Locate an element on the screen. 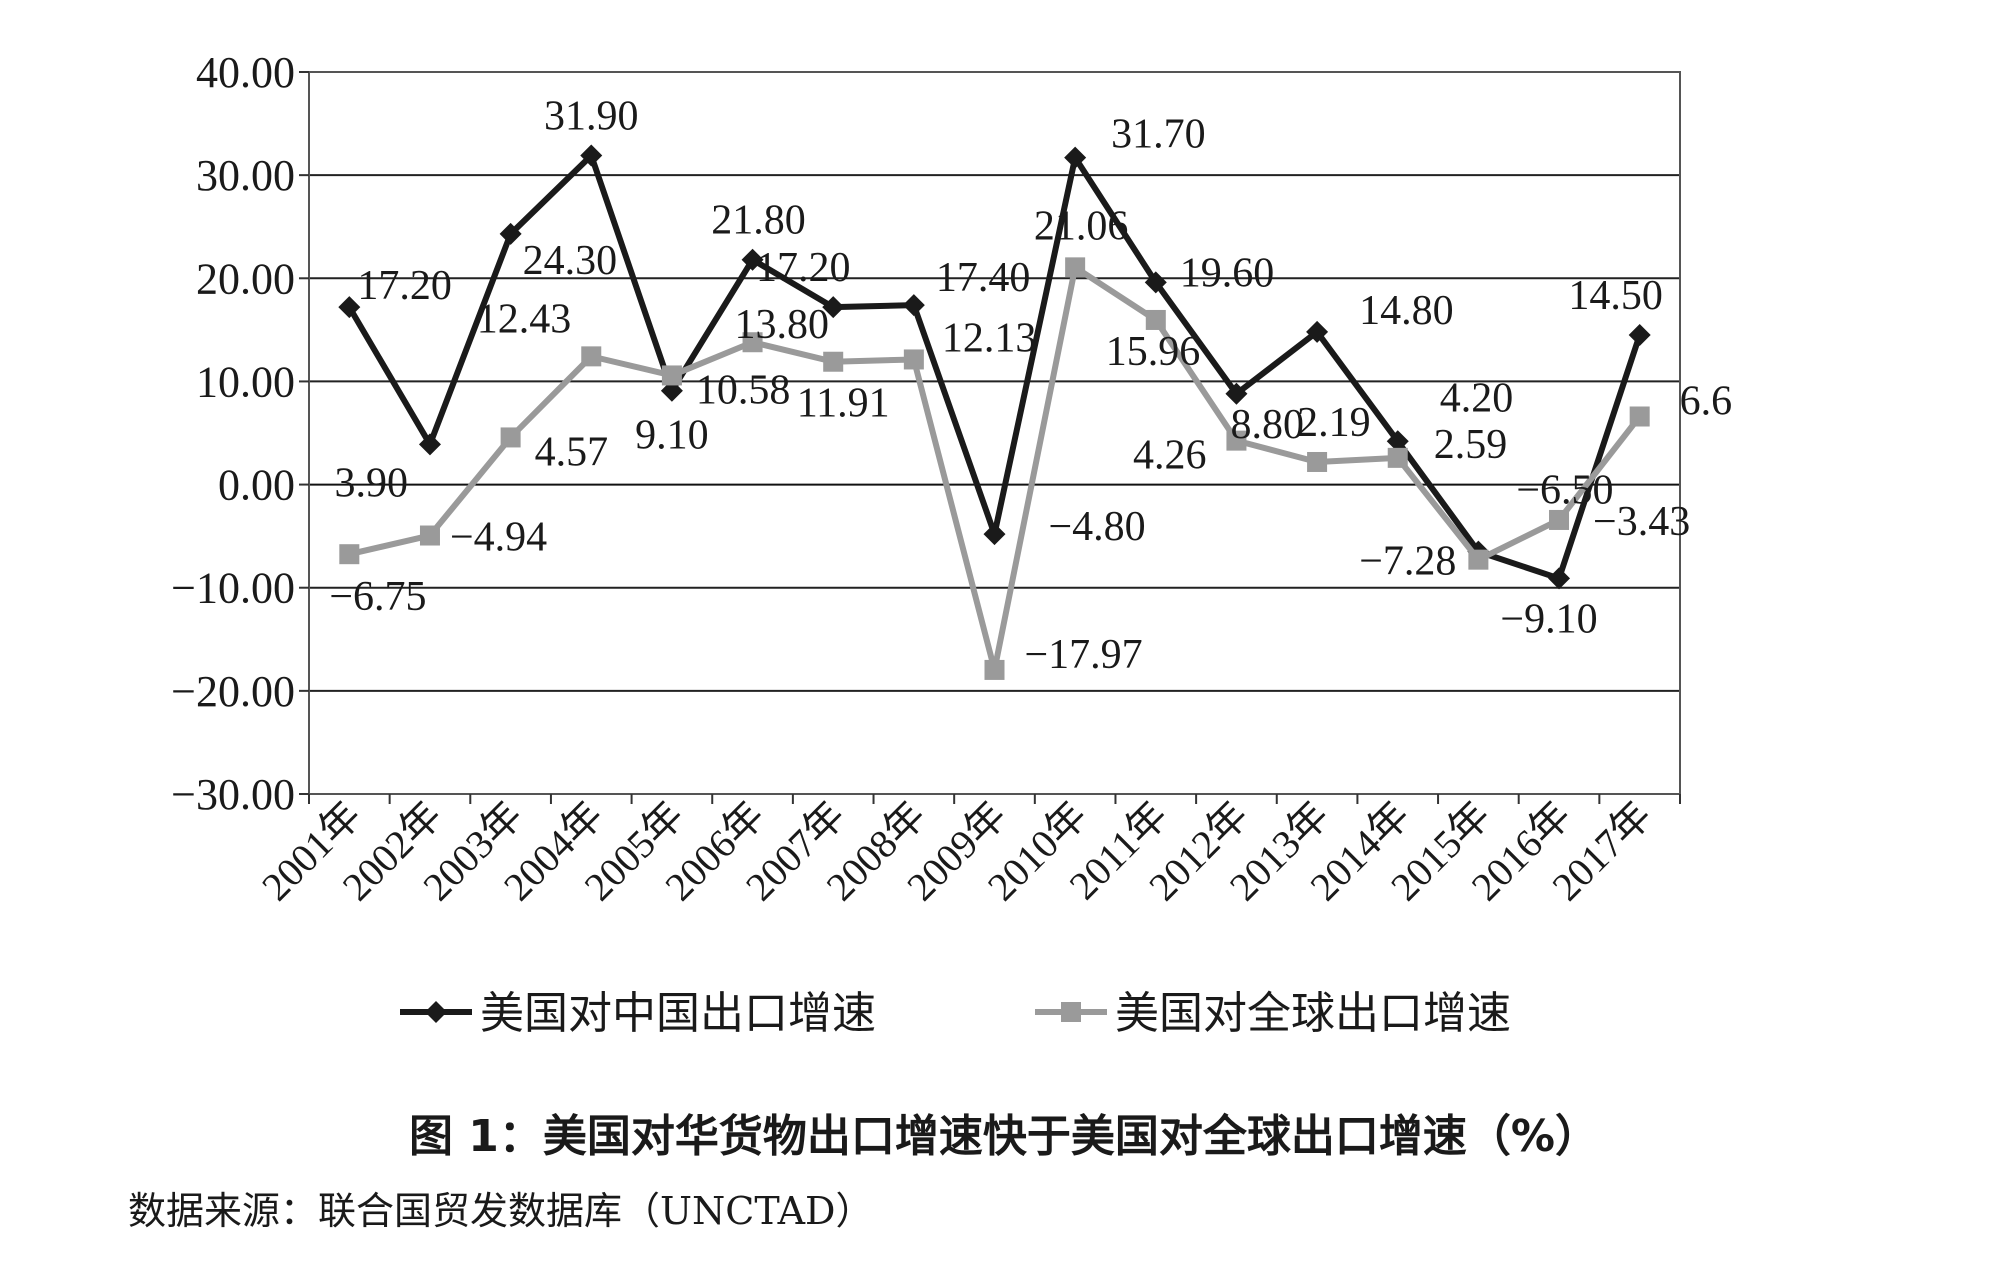 This screenshot has height=1266, width=2008. legend-marker-diamond is located at coordinates (436, 1012).